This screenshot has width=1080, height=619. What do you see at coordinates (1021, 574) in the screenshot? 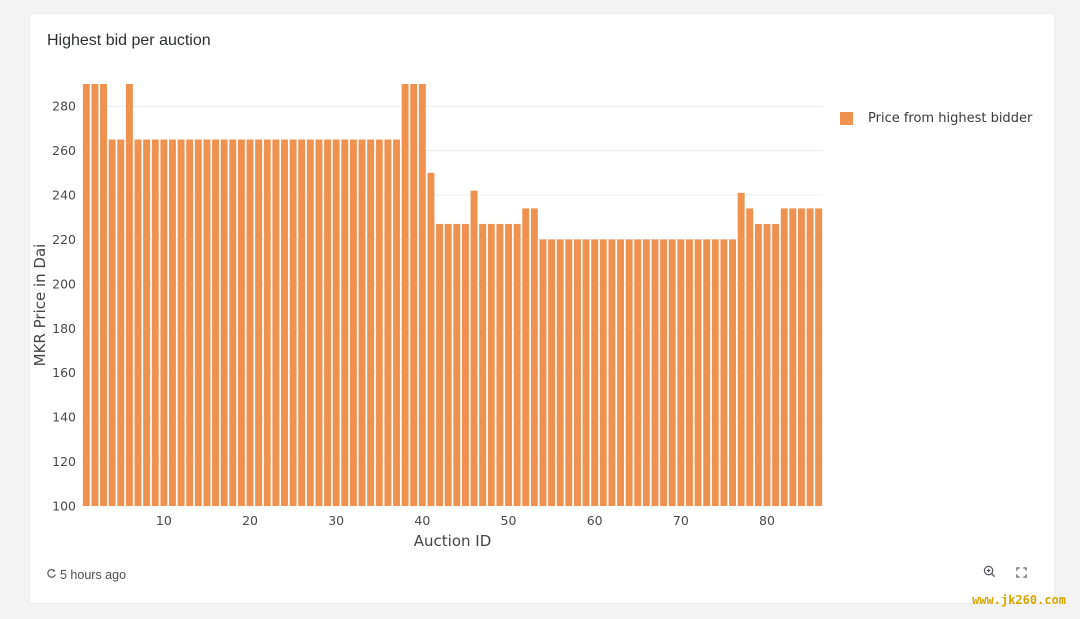
I see `expand-button` at bounding box center [1021, 574].